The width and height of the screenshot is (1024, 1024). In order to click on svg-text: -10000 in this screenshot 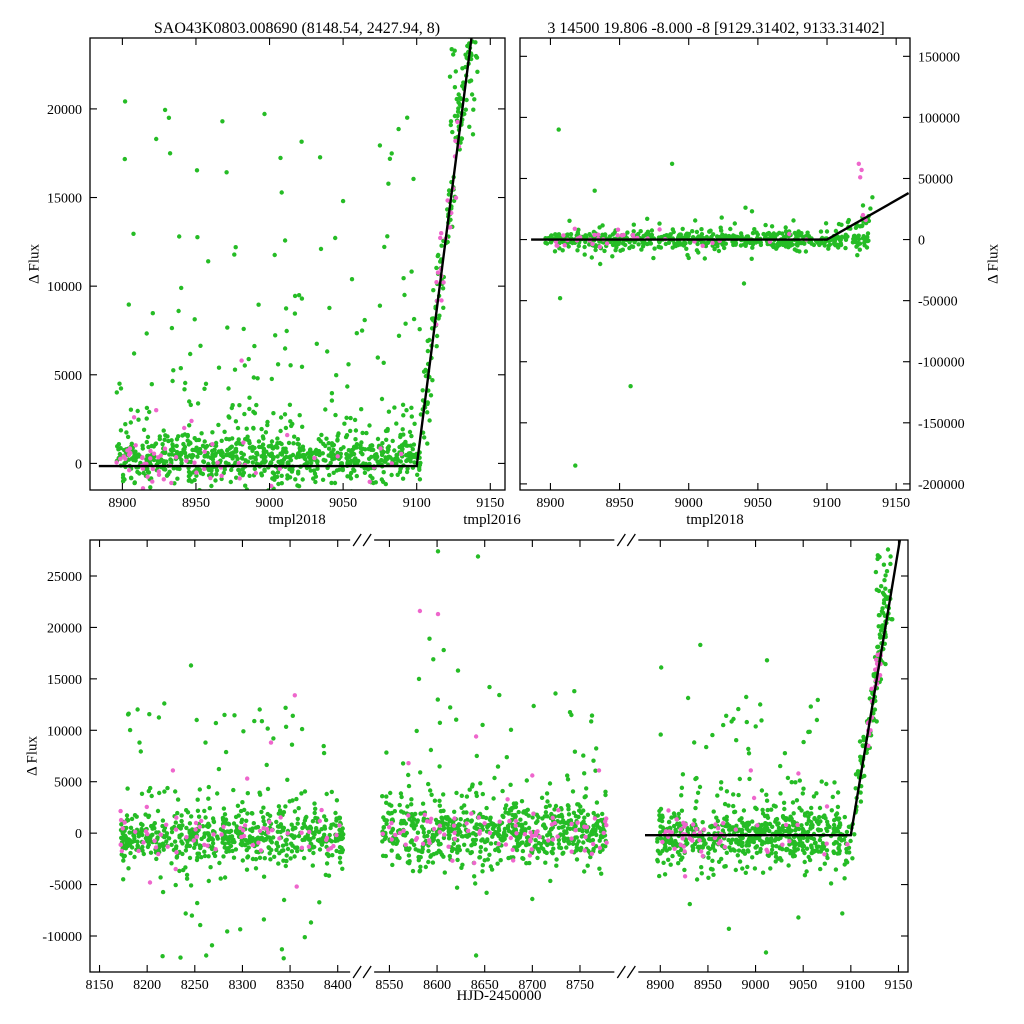, I will do `click(62, 937)`.